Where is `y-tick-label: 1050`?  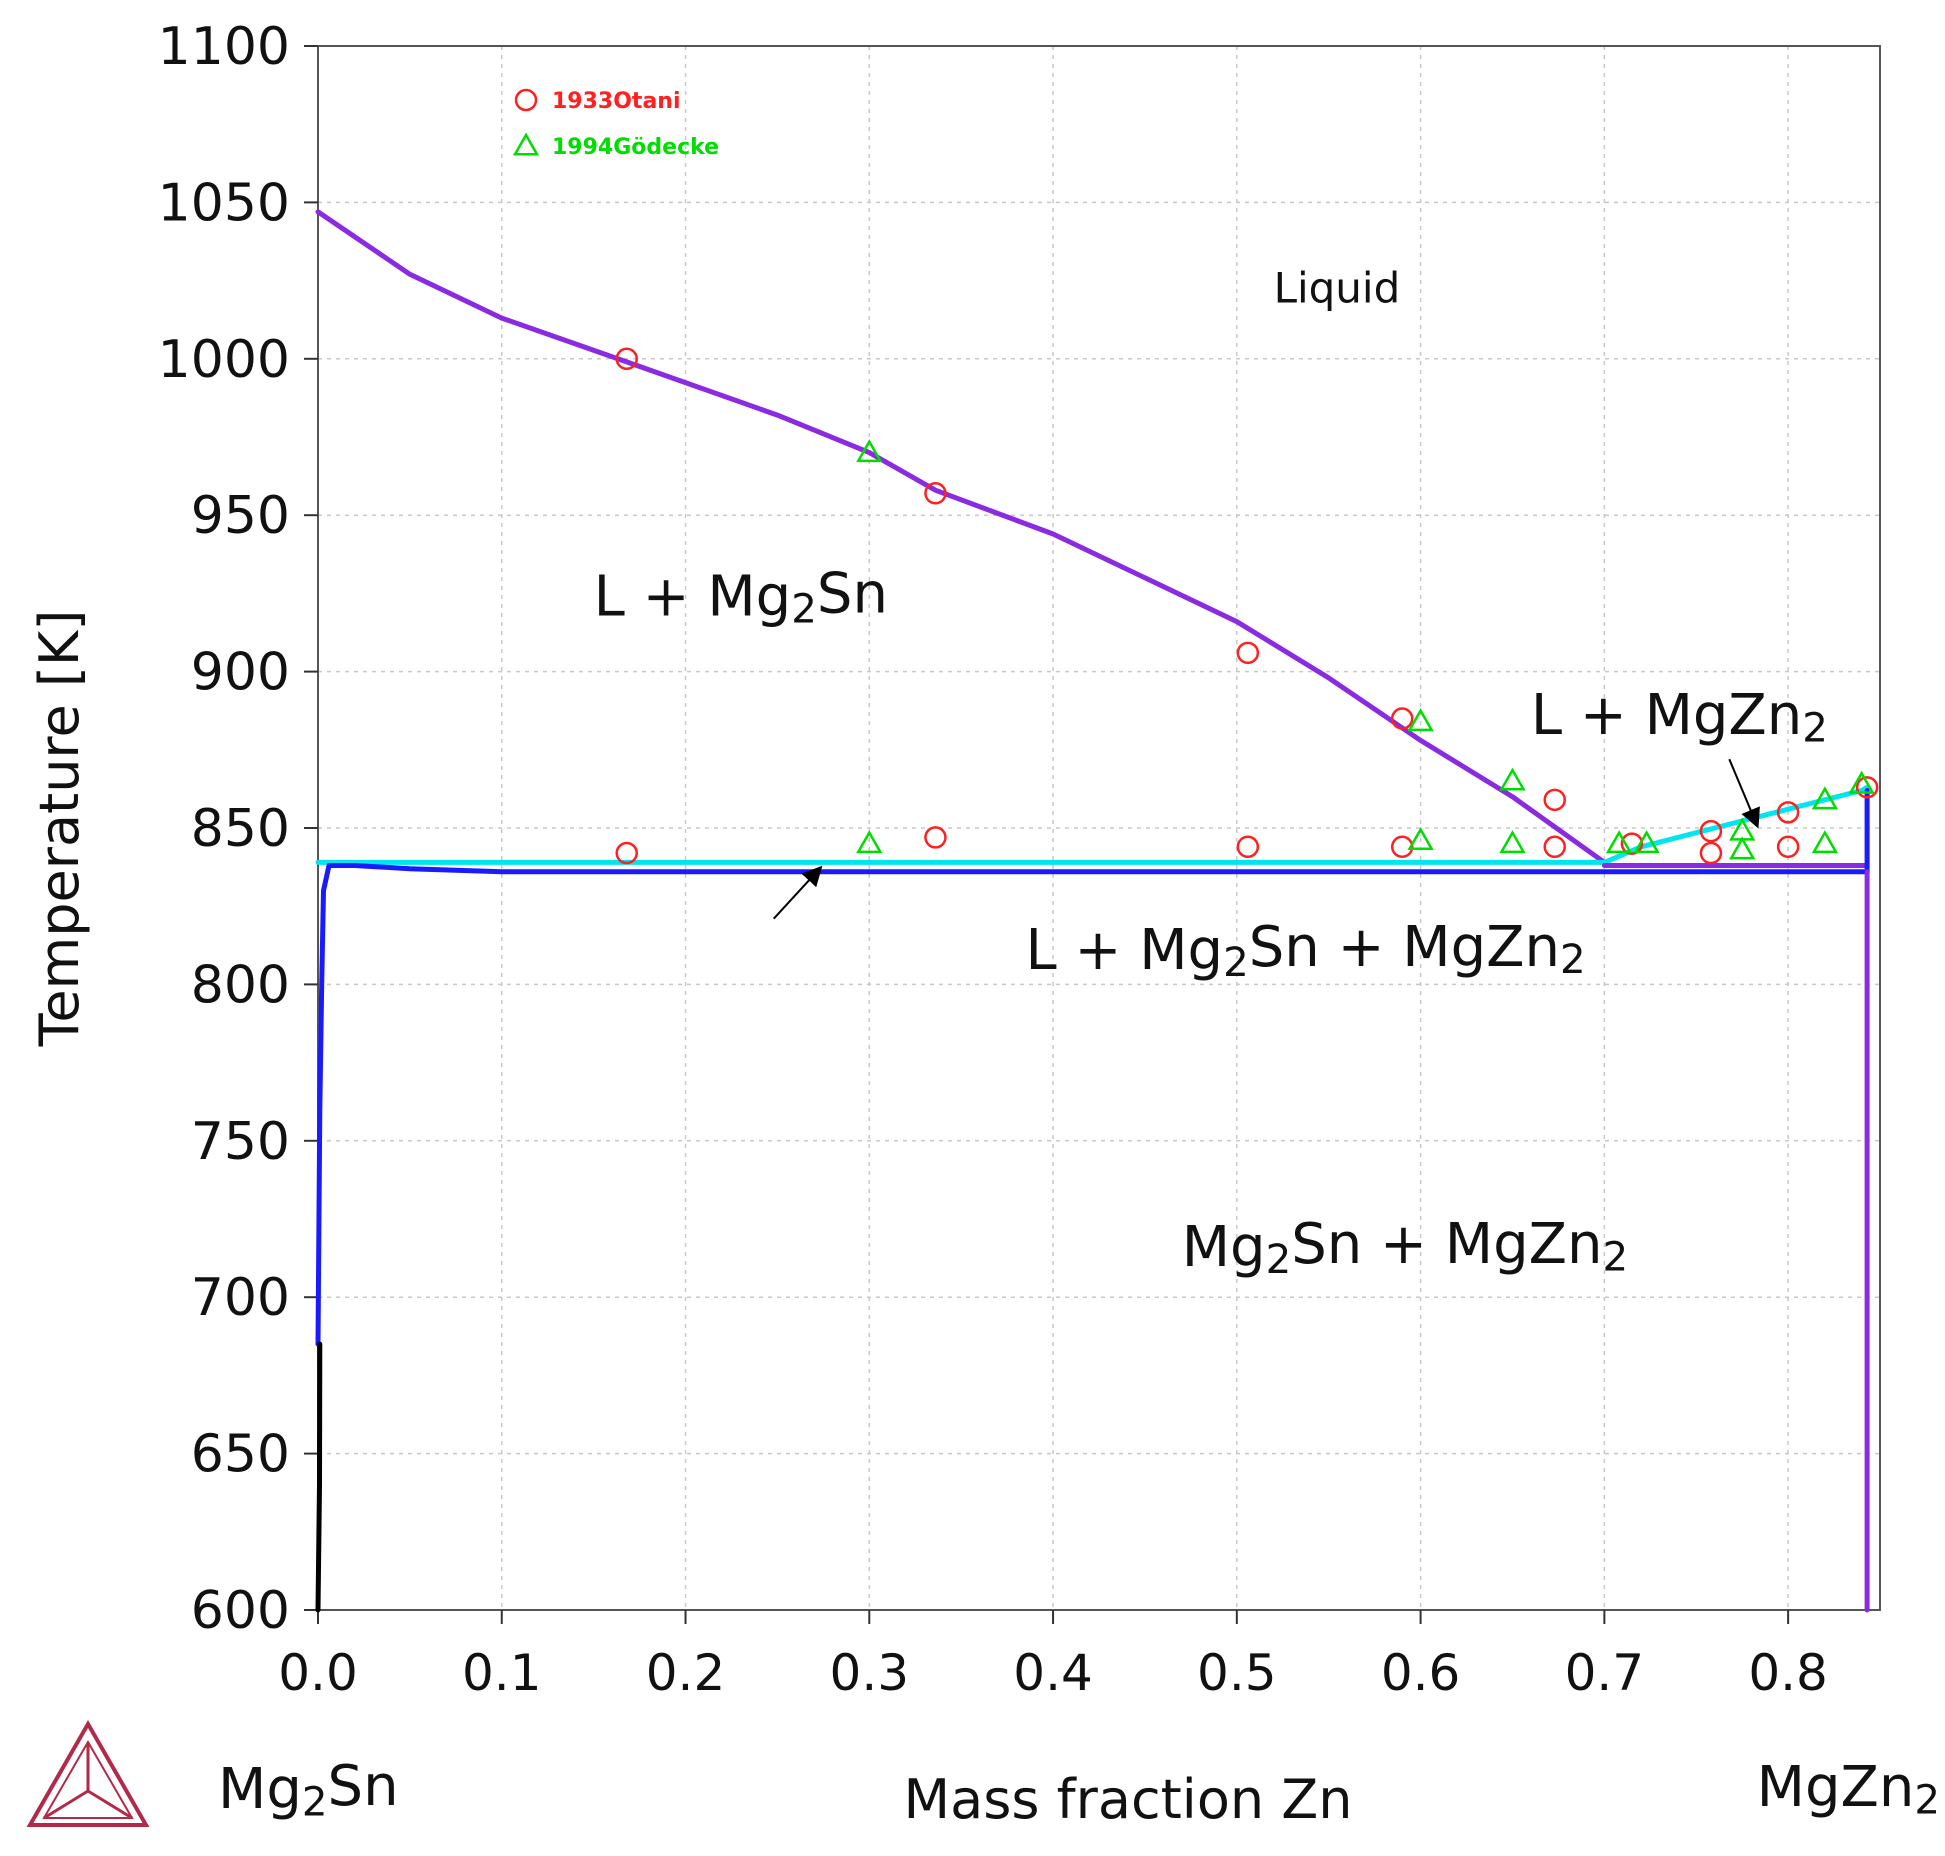 y-tick-label: 1050 is located at coordinates (224, 203).